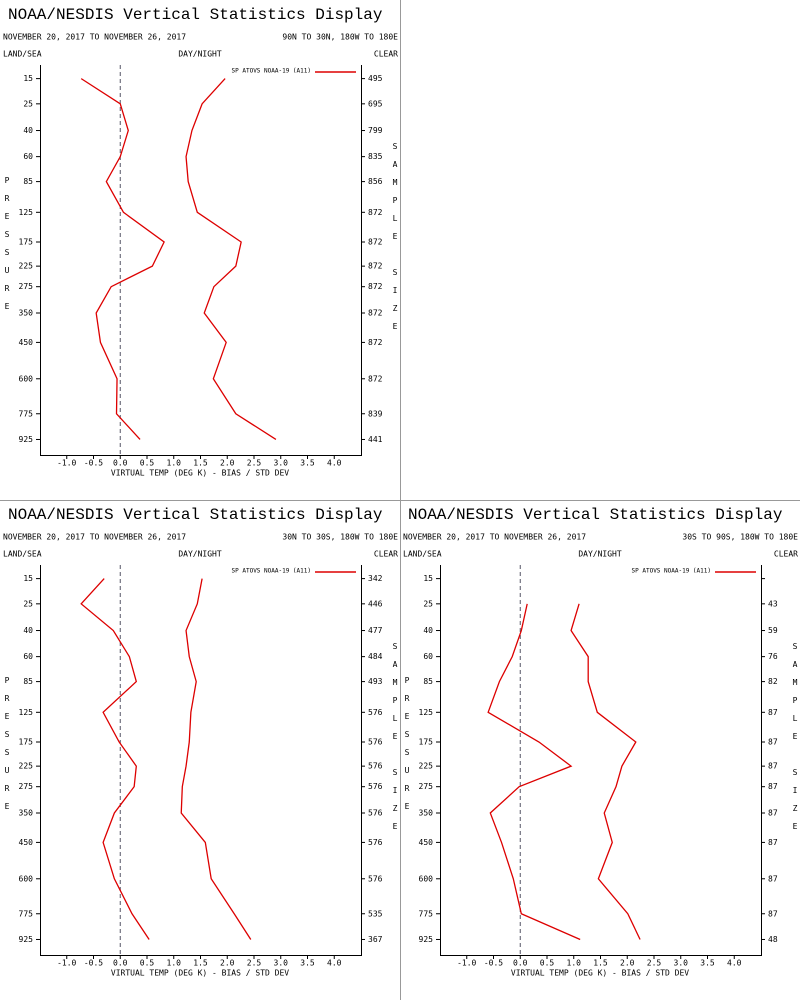 This screenshot has height=1000, width=800. Describe the element at coordinates (740, 537) in the screenshot. I see `region: 30S TO 90S, 180W TO 180E` at that location.